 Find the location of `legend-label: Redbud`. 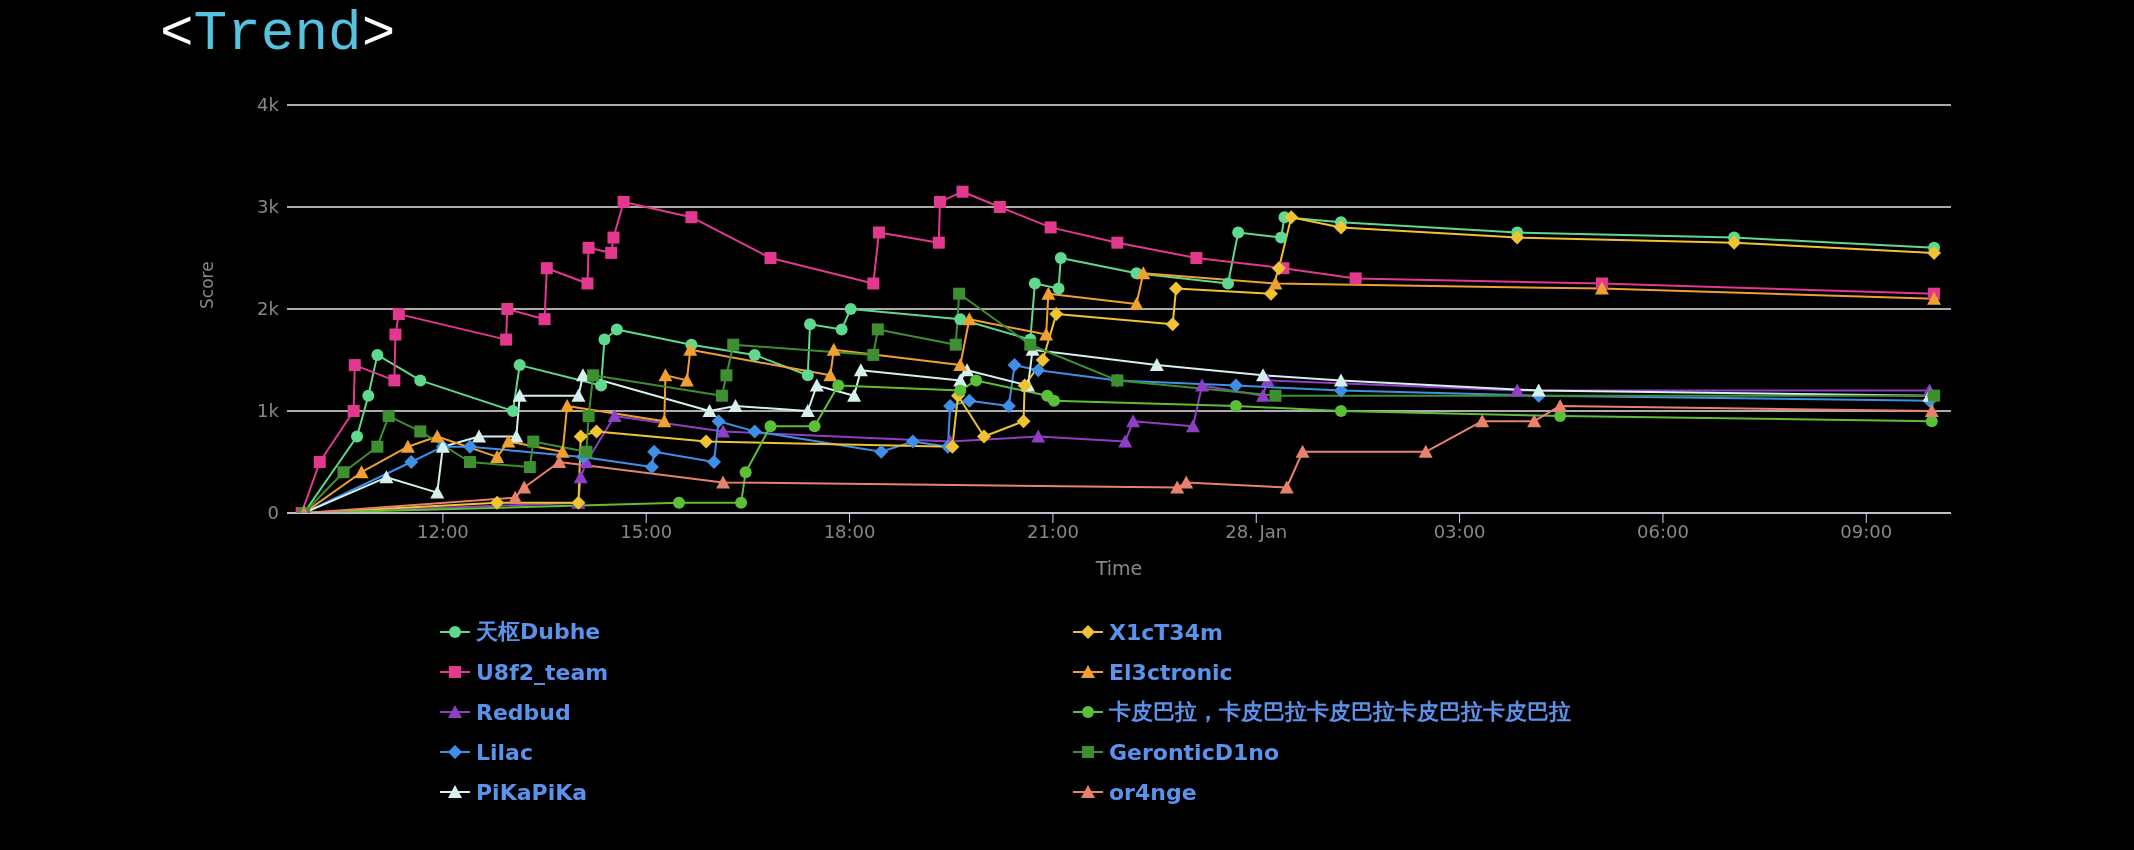

legend-label: Redbud is located at coordinates (523, 712).